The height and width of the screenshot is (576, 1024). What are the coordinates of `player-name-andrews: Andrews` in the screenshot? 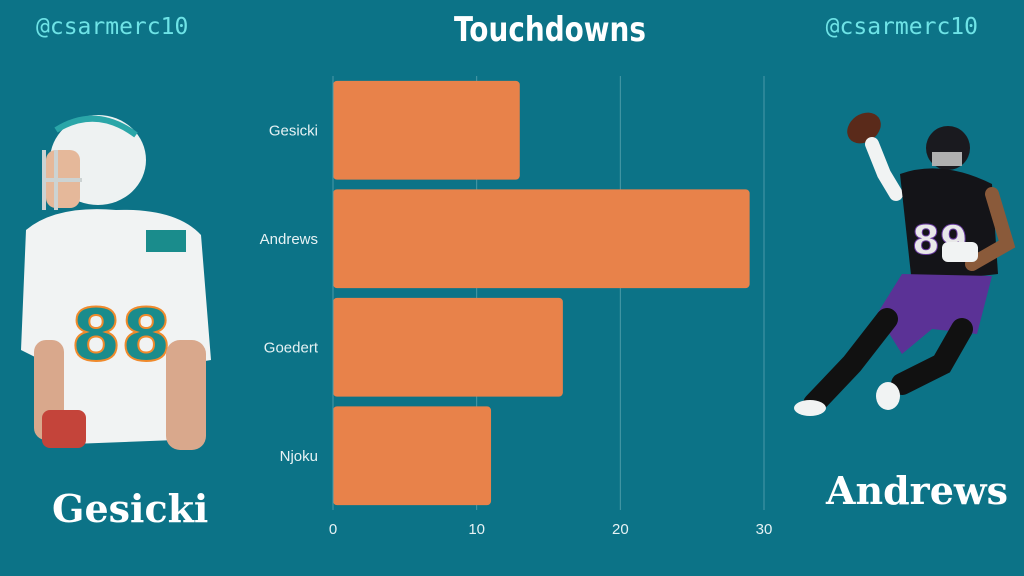 It's located at (917, 490).